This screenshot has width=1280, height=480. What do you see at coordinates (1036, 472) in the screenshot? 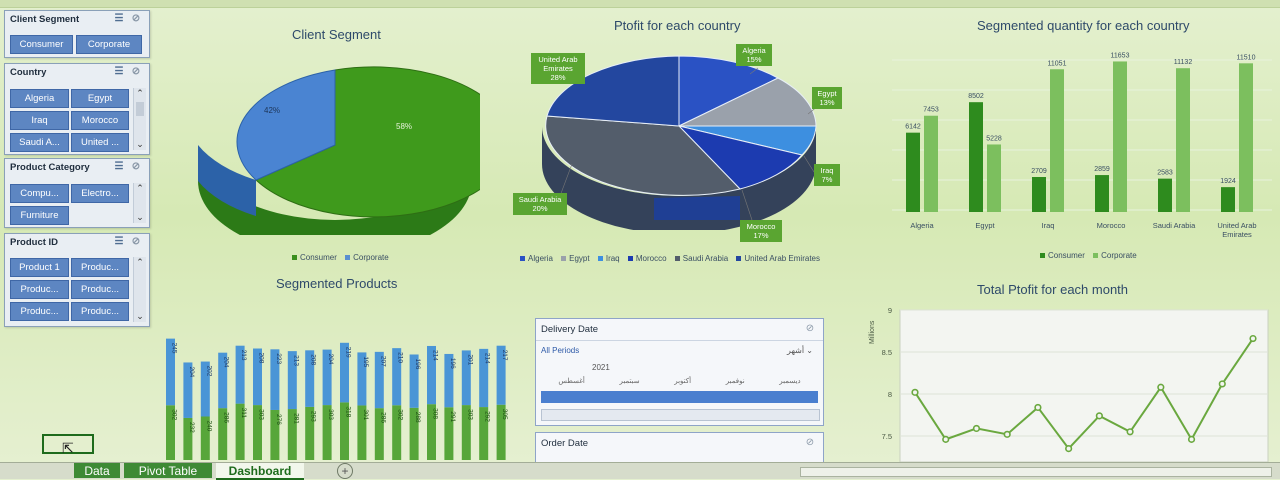
I see `horizontal-scrollbar` at bounding box center [1036, 472].